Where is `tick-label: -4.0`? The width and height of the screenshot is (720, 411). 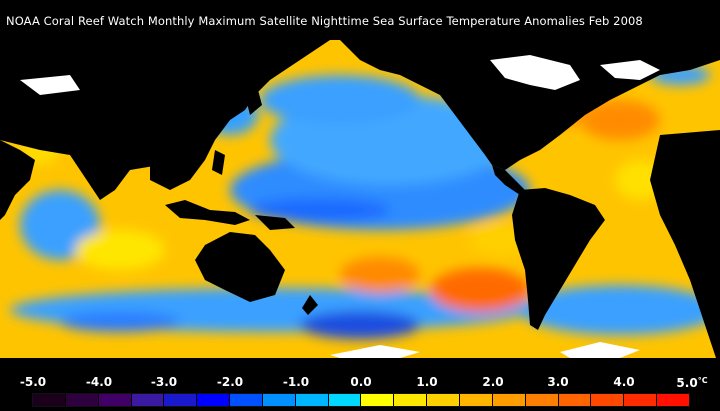 tick-label: -4.0 is located at coordinates (99, 382).